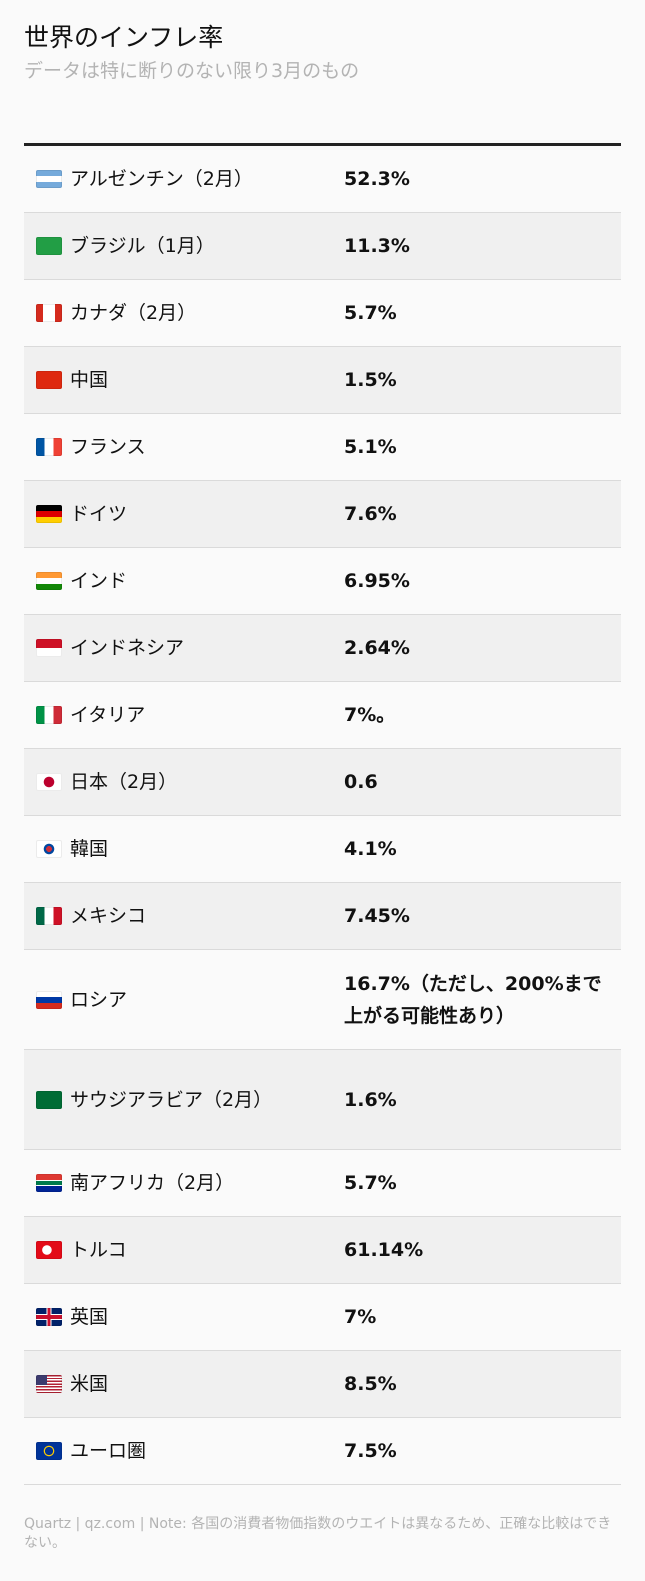  I want to click on country-label: 日本（2月）, so click(124, 782).